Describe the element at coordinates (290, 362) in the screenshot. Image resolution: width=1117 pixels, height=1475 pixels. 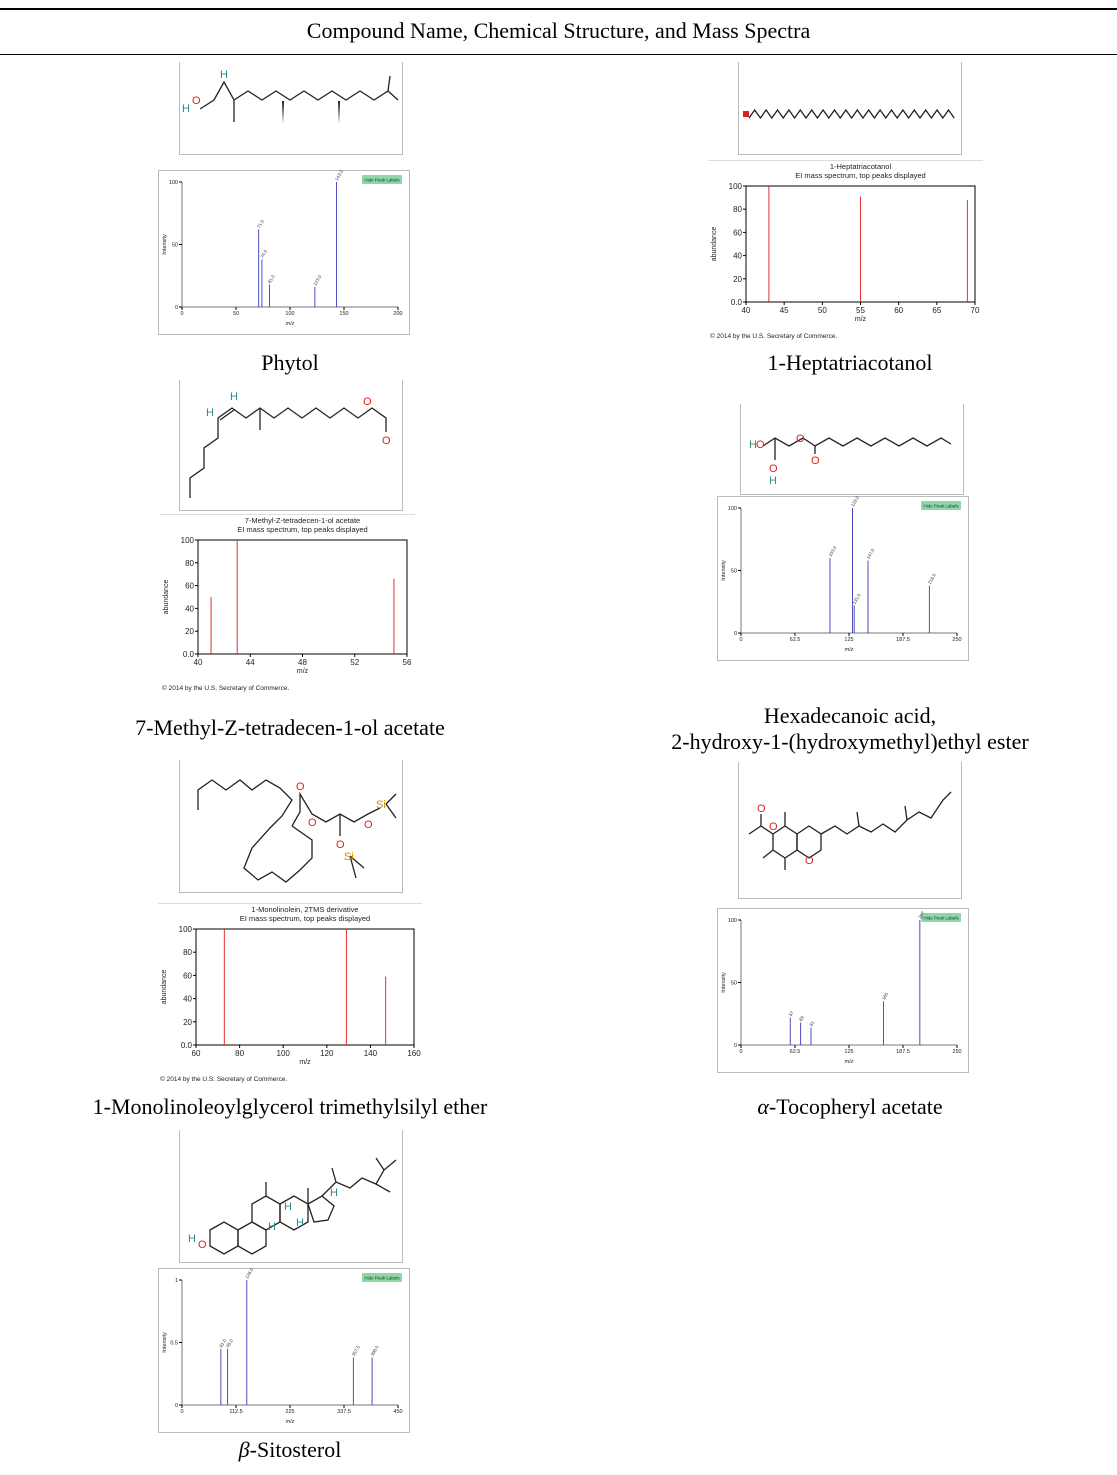
I see `compound-name-text: Phytol` at that location.